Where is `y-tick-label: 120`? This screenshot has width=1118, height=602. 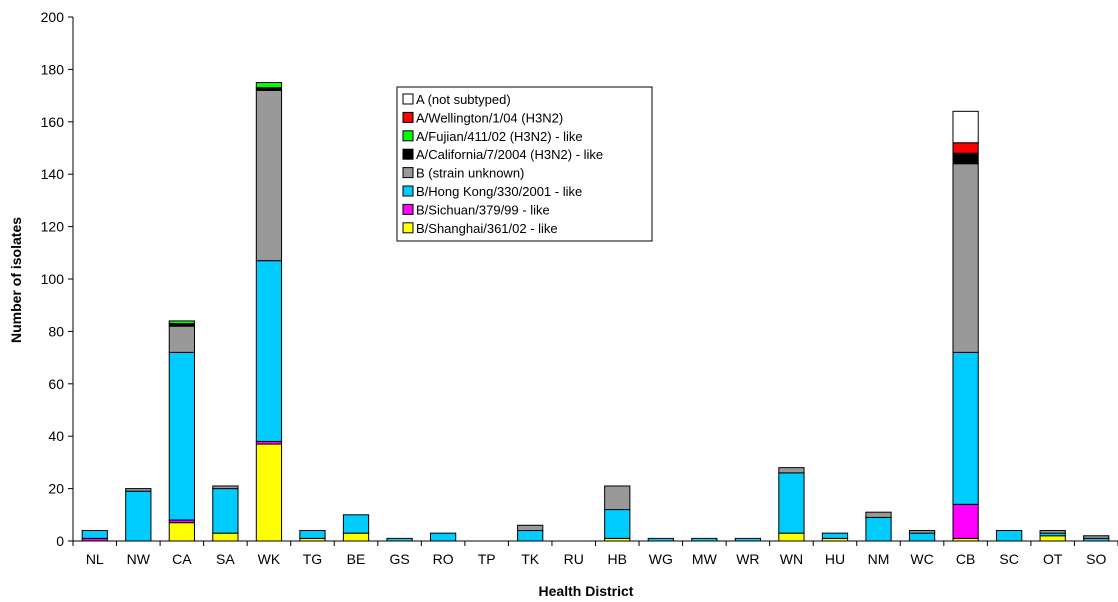
y-tick-label: 120 is located at coordinates (53, 227).